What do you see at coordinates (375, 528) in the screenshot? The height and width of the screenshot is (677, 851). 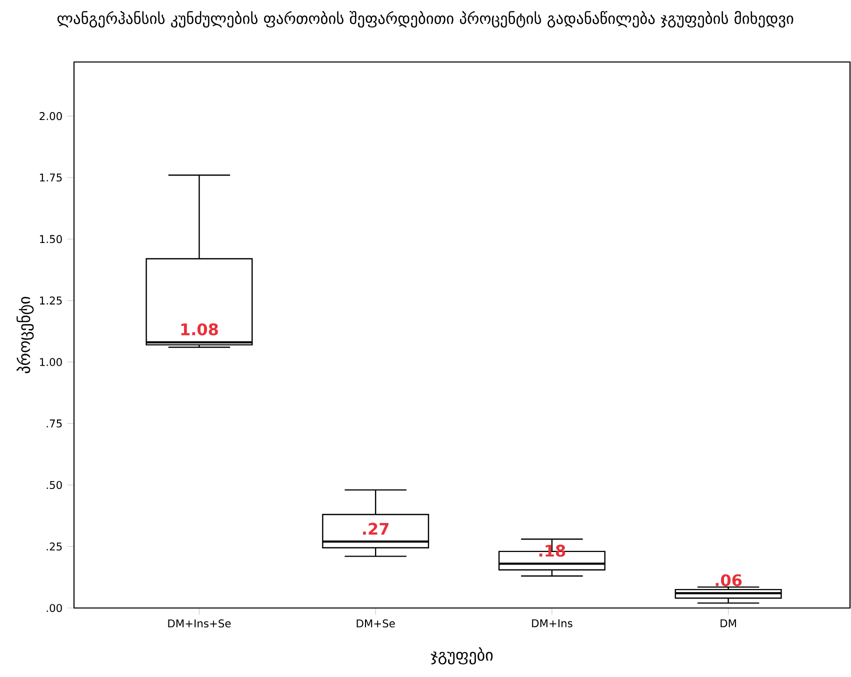 I see `annotation: .27` at bounding box center [375, 528].